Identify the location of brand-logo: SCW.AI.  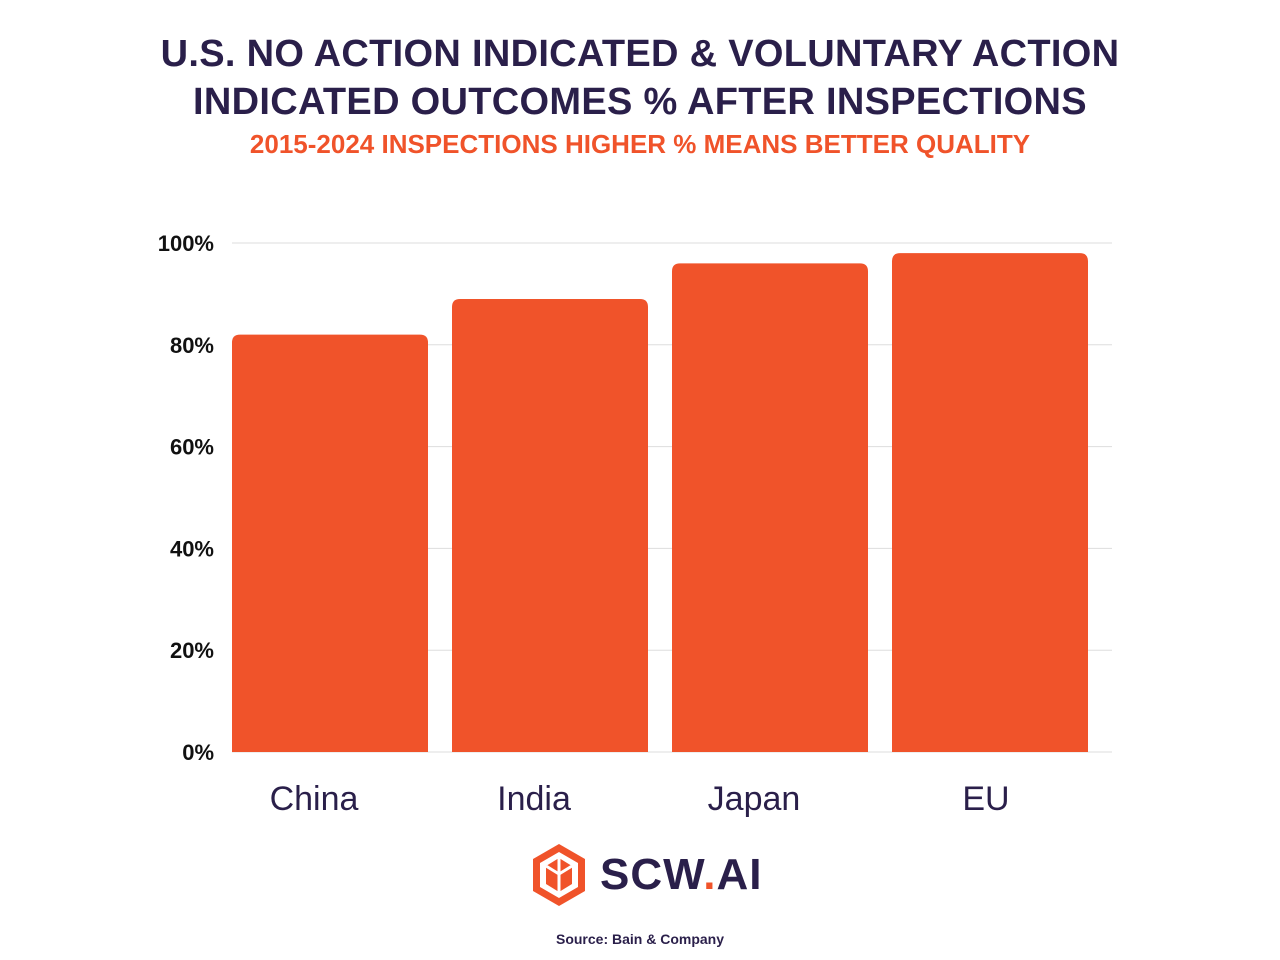
(646, 875).